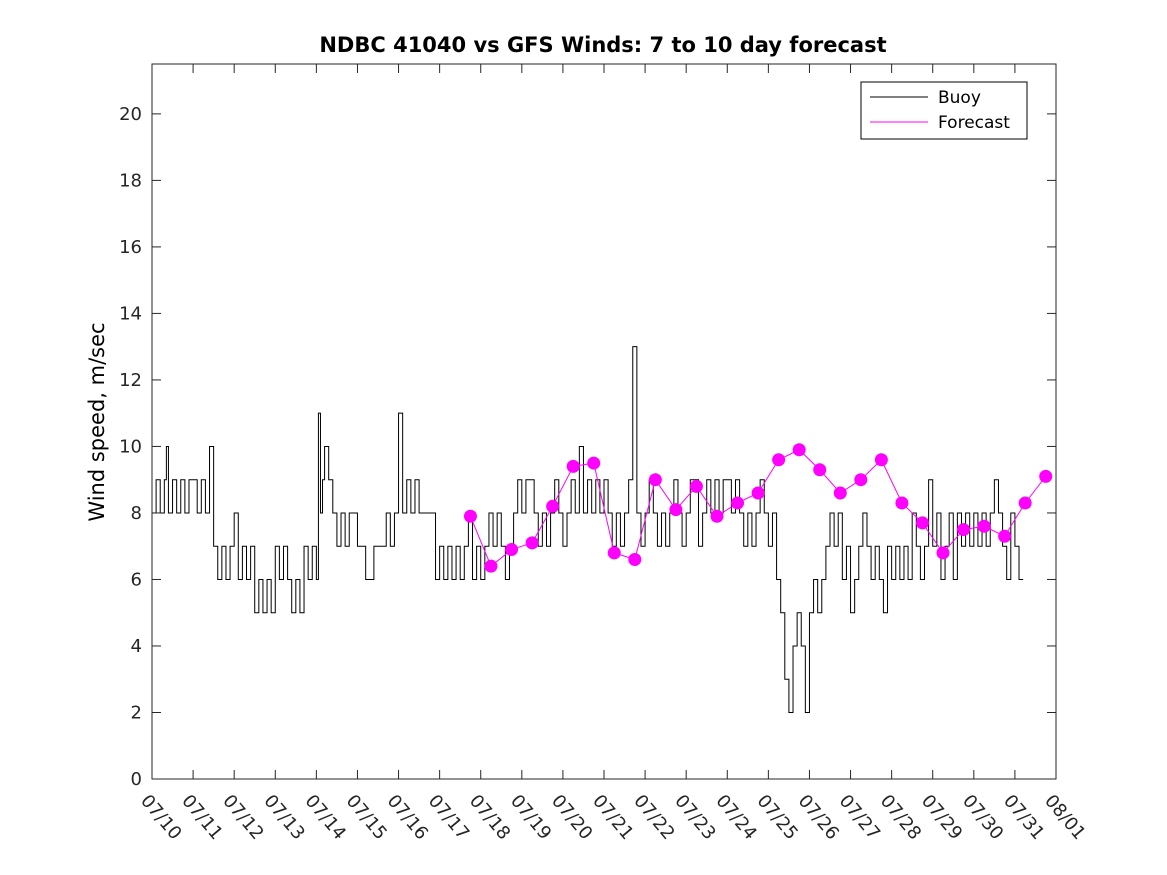 The image size is (1167, 875). Describe the element at coordinates (777, 817) in the screenshot. I see `x-tick-label: 07/25` at that location.